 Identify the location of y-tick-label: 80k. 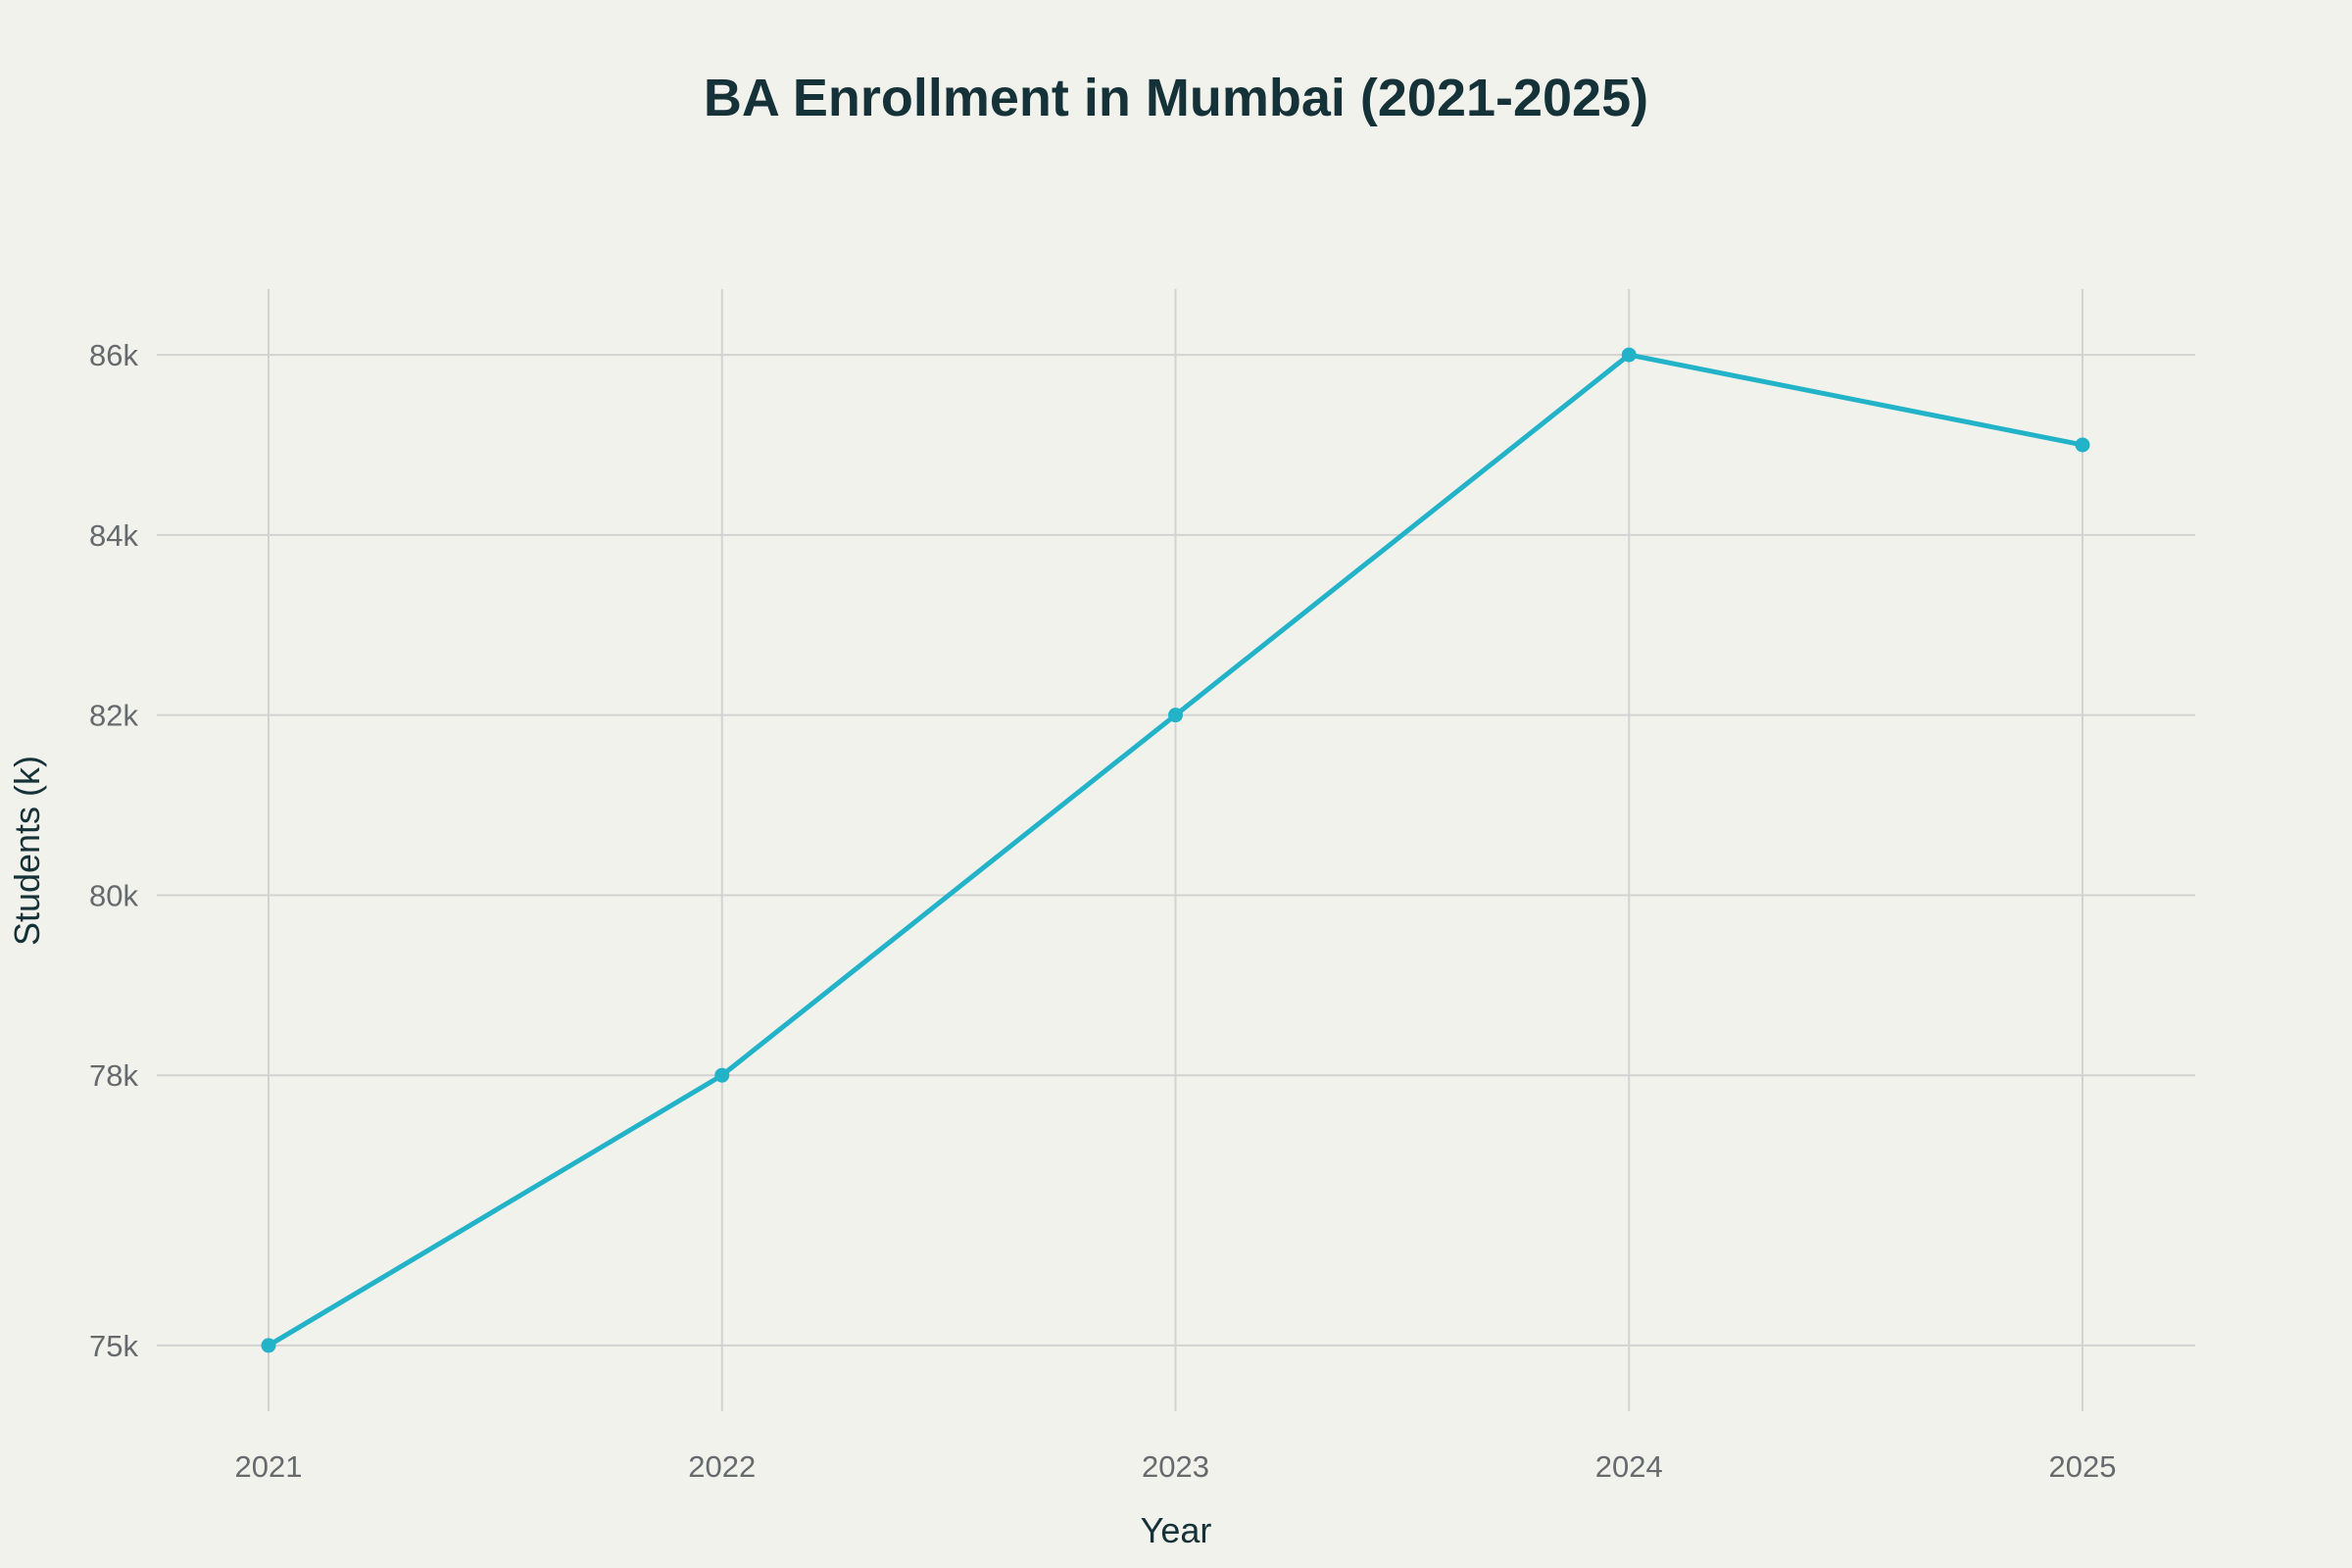
(113, 895).